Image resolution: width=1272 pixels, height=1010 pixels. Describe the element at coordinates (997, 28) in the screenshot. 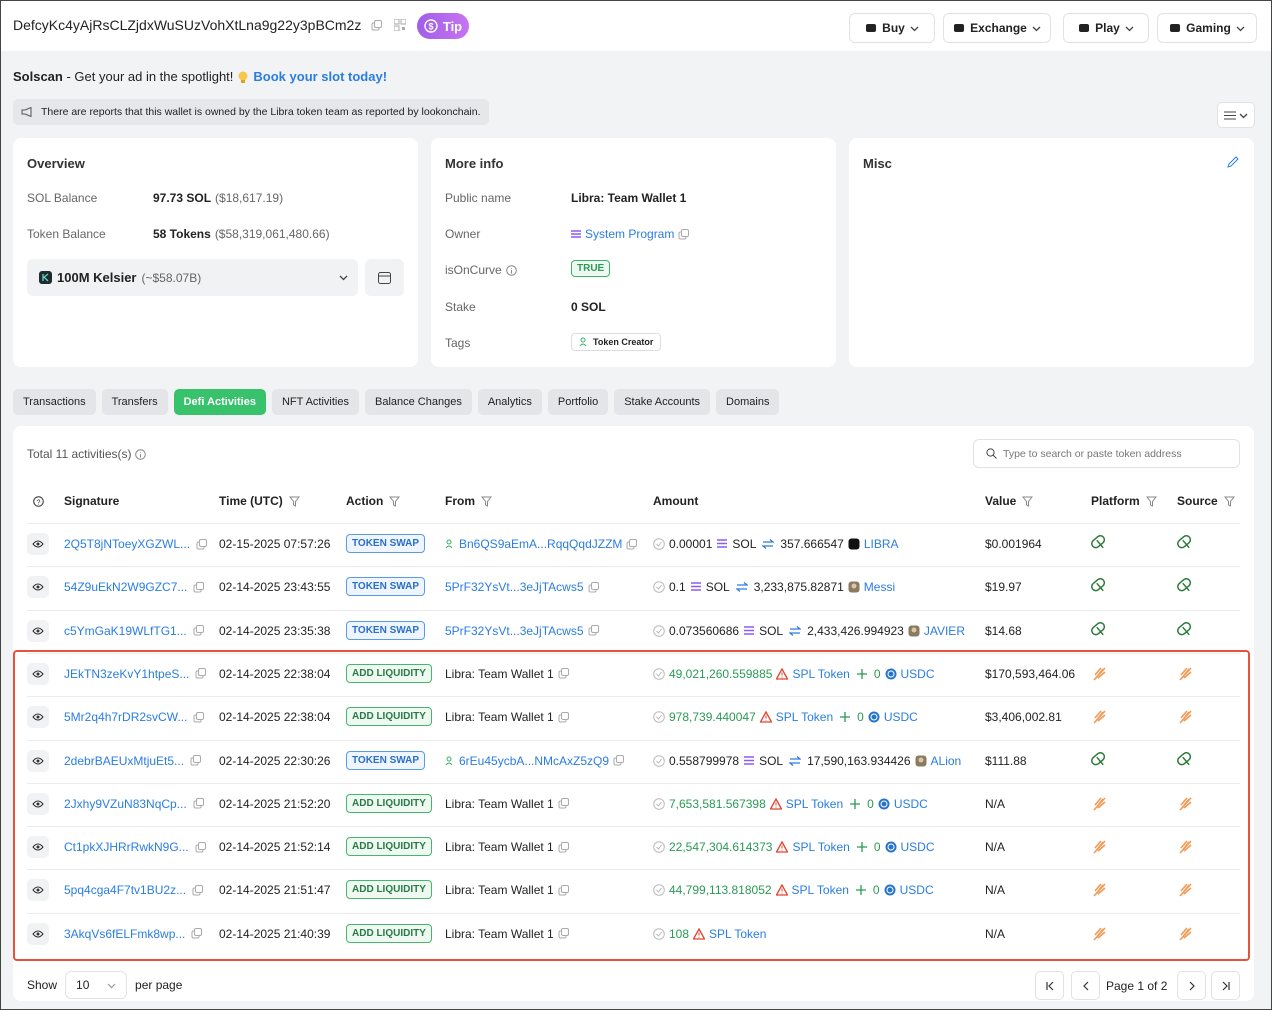

I see `nav-button: Exchange` at that location.